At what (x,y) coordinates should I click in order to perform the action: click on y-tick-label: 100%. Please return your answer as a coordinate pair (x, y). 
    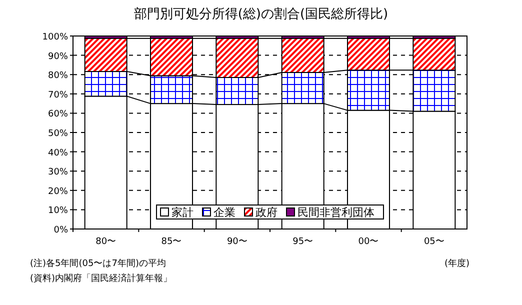
    Looking at the image, I should click on (55, 37).